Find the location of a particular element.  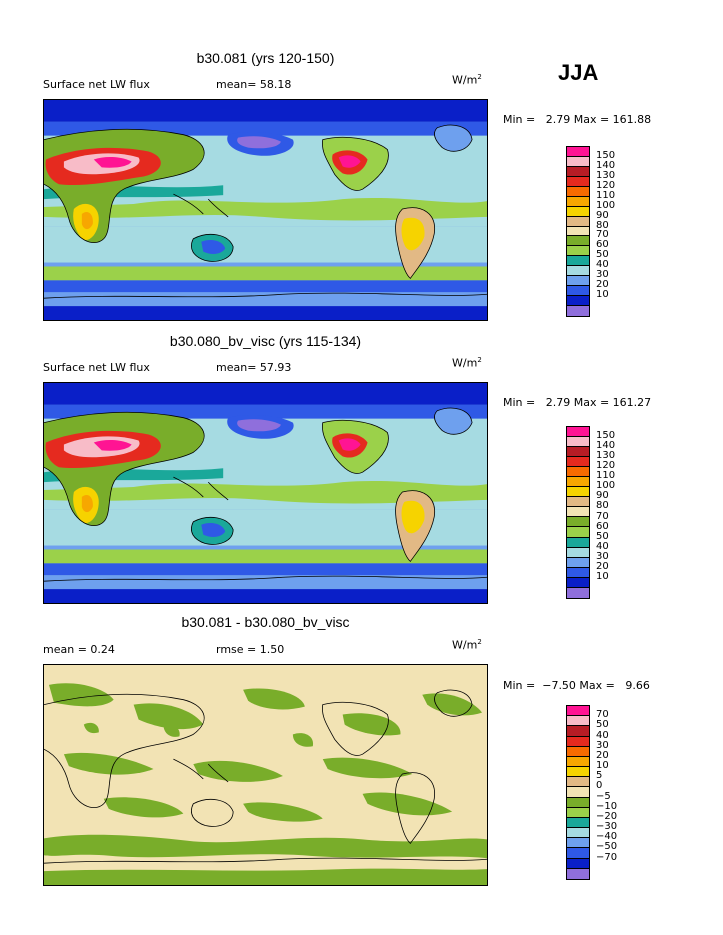

panel-1-map-plot is located at coordinates (265, 210).